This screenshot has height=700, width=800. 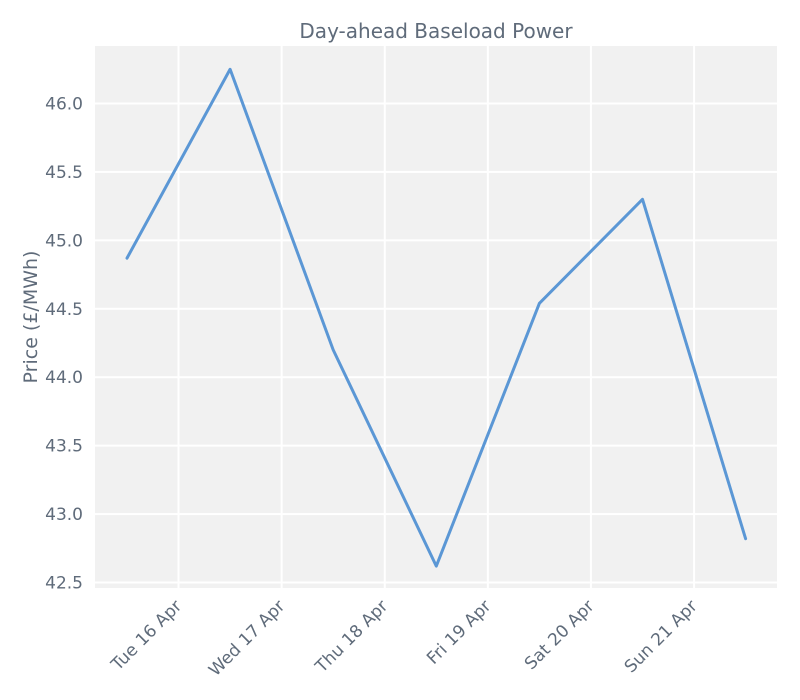 What do you see at coordinates (64, 241) in the screenshot?
I see `y-tick-label: 45.0` at bounding box center [64, 241].